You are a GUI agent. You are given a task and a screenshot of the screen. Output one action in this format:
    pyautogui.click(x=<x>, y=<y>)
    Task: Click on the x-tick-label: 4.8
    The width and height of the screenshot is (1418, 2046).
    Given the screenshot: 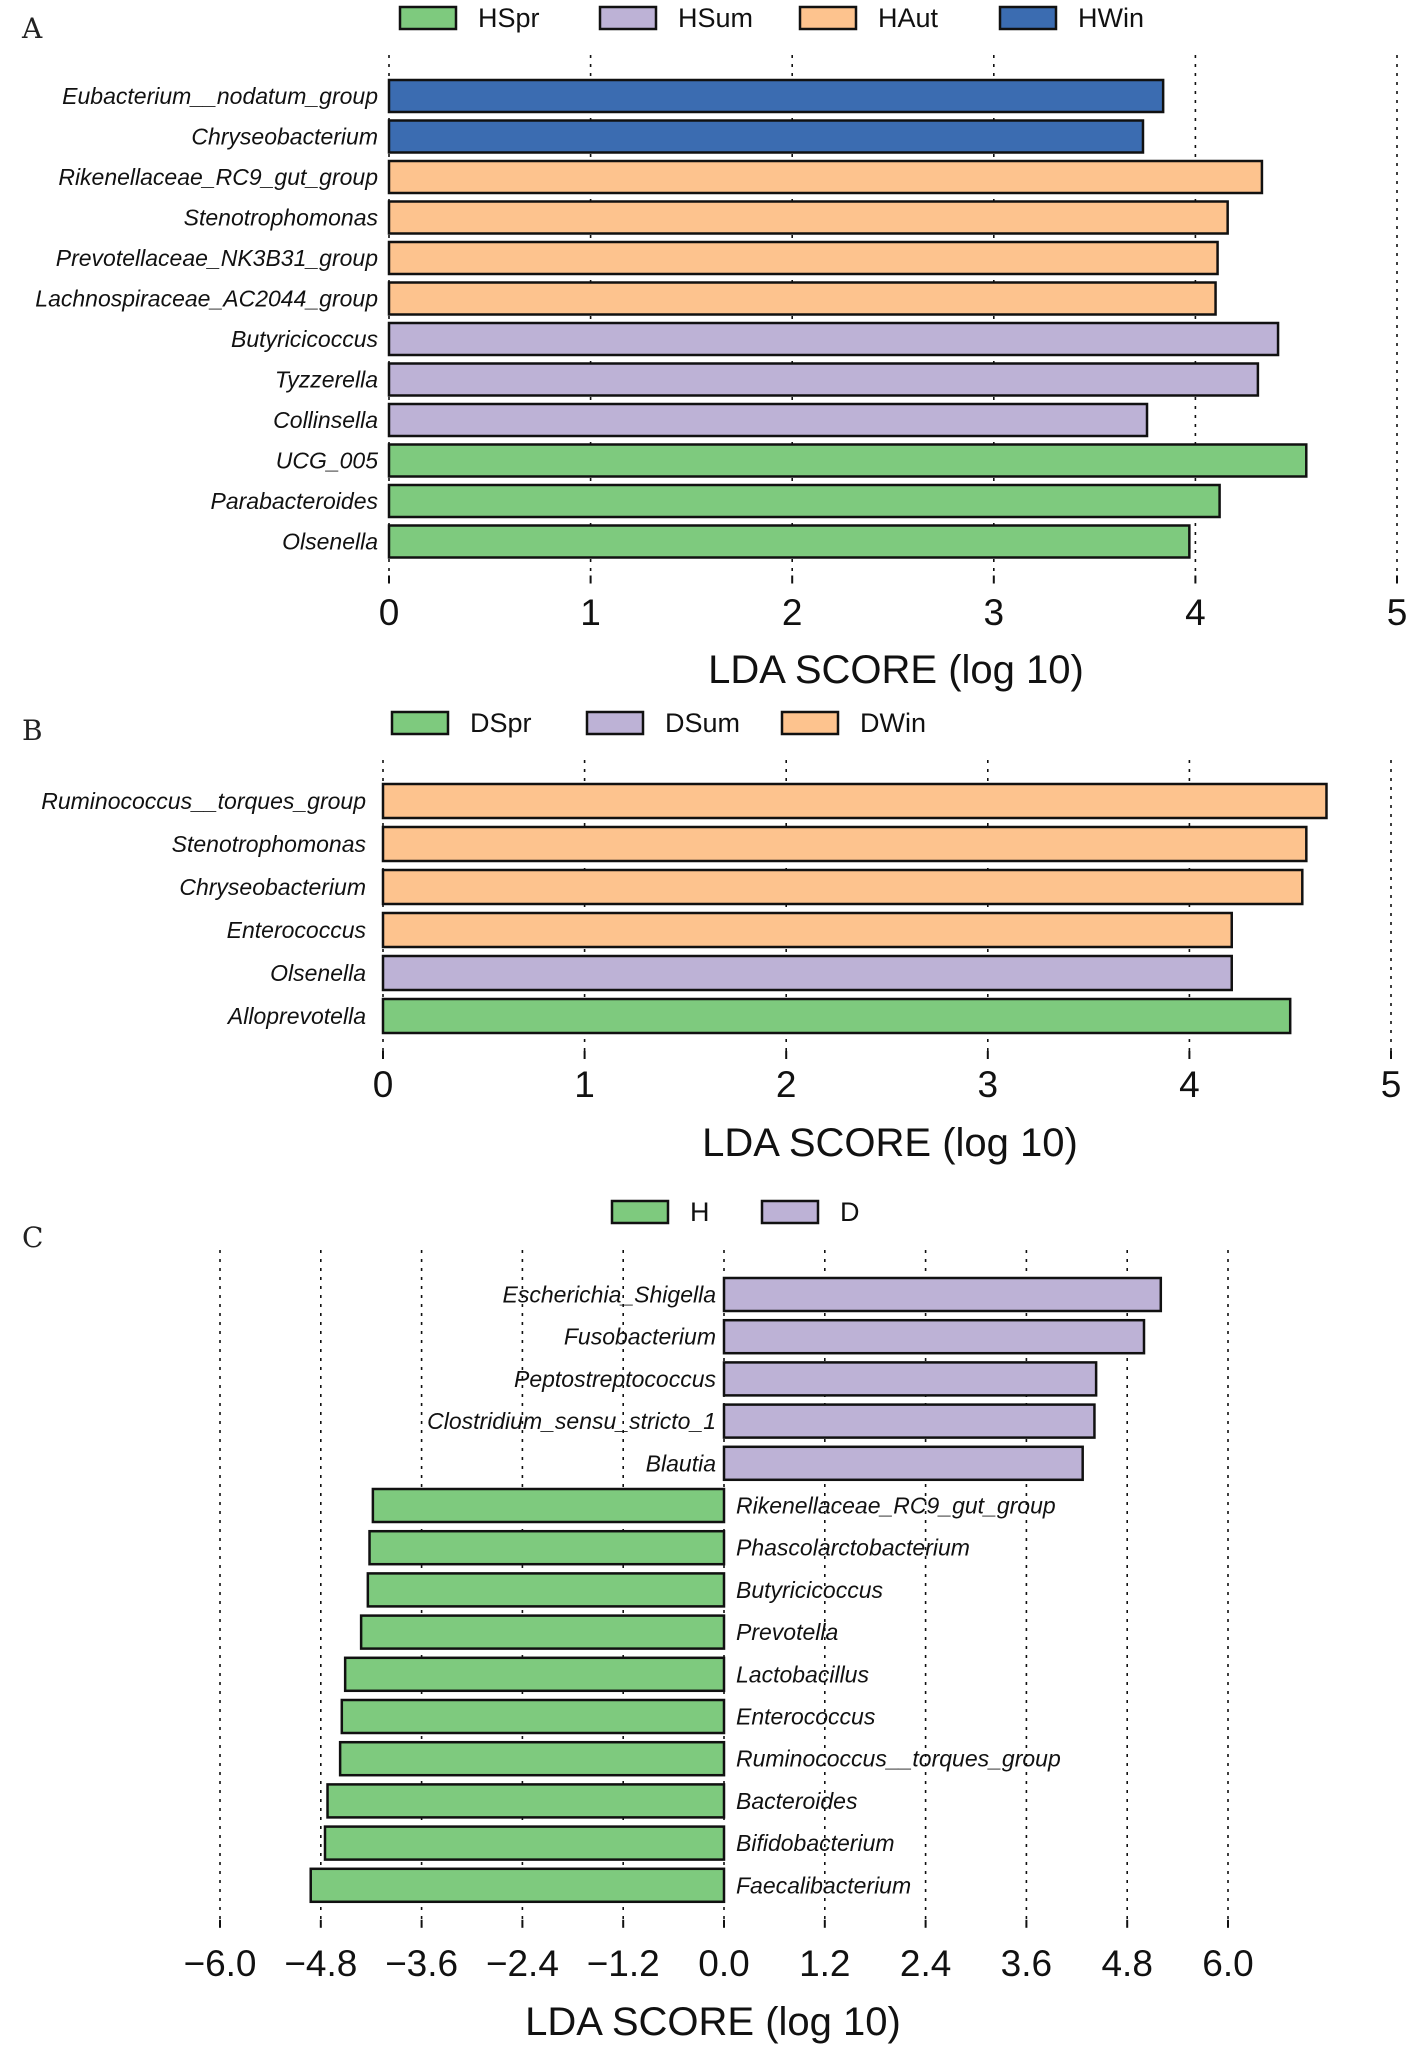 What is the action you would take?
    pyautogui.click(x=1126, y=1963)
    